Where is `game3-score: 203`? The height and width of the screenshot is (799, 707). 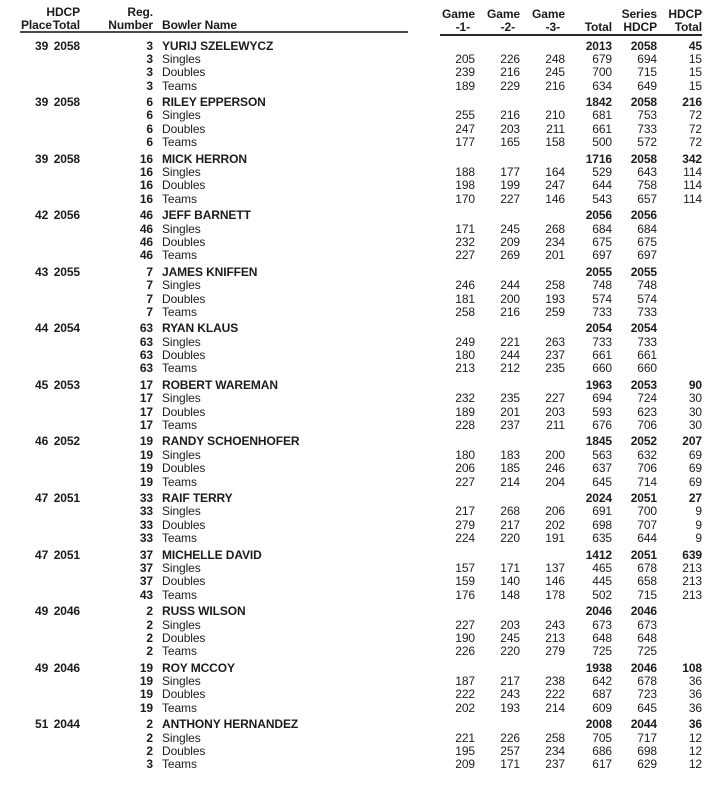
game3-score: 203 is located at coordinates (555, 411).